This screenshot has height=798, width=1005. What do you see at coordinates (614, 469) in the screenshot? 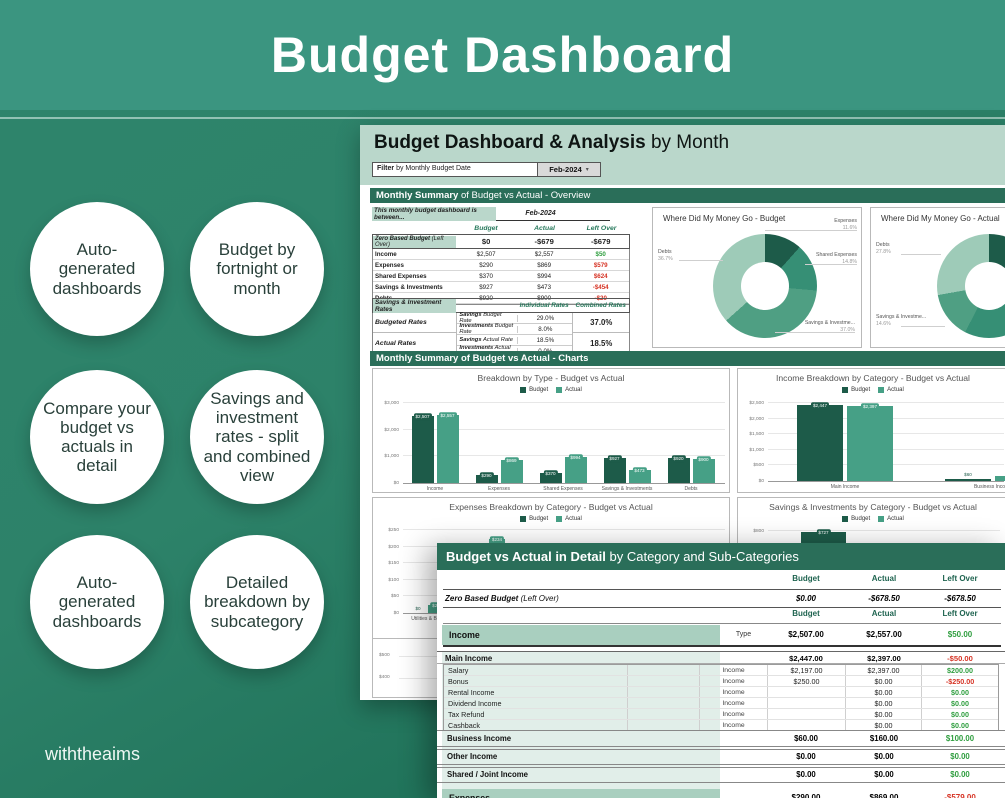
I see `bar-budget-3: $927` at bounding box center [614, 469].